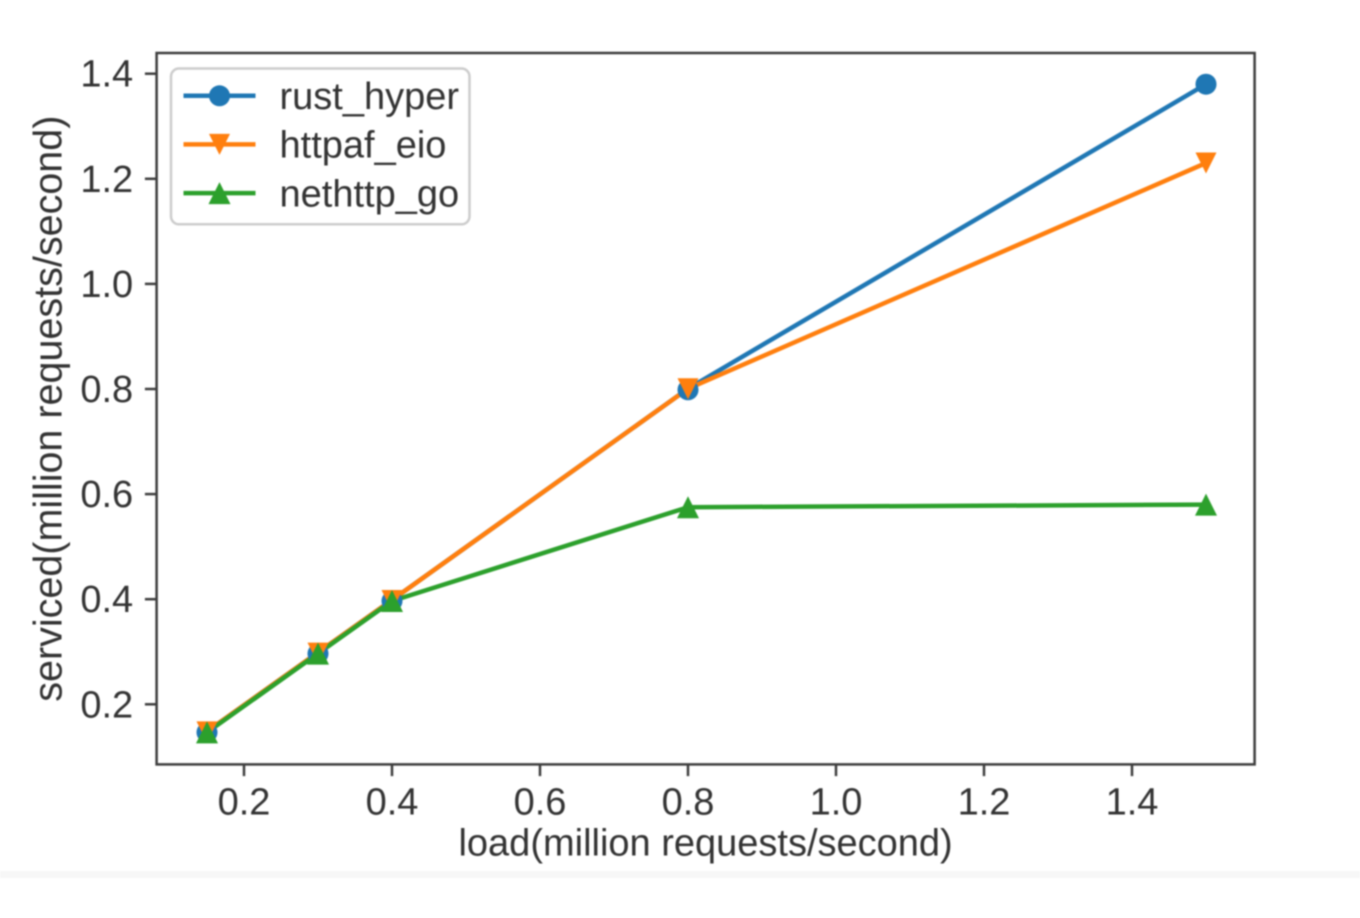 The height and width of the screenshot is (918, 1360). Describe the element at coordinates (363, 146) in the screenshot. I see `svg-text: httpaf_eio` at that location.